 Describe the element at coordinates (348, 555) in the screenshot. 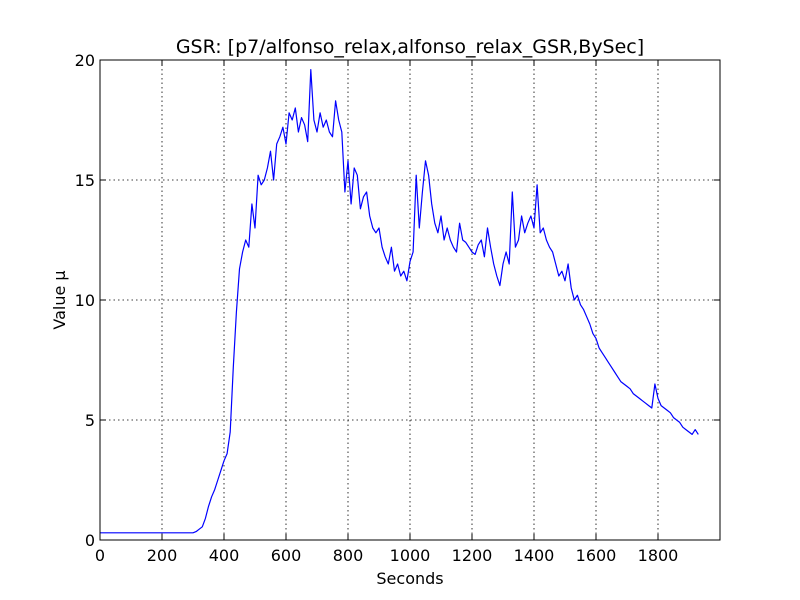

I see `x-tick-label: 800` at that location.